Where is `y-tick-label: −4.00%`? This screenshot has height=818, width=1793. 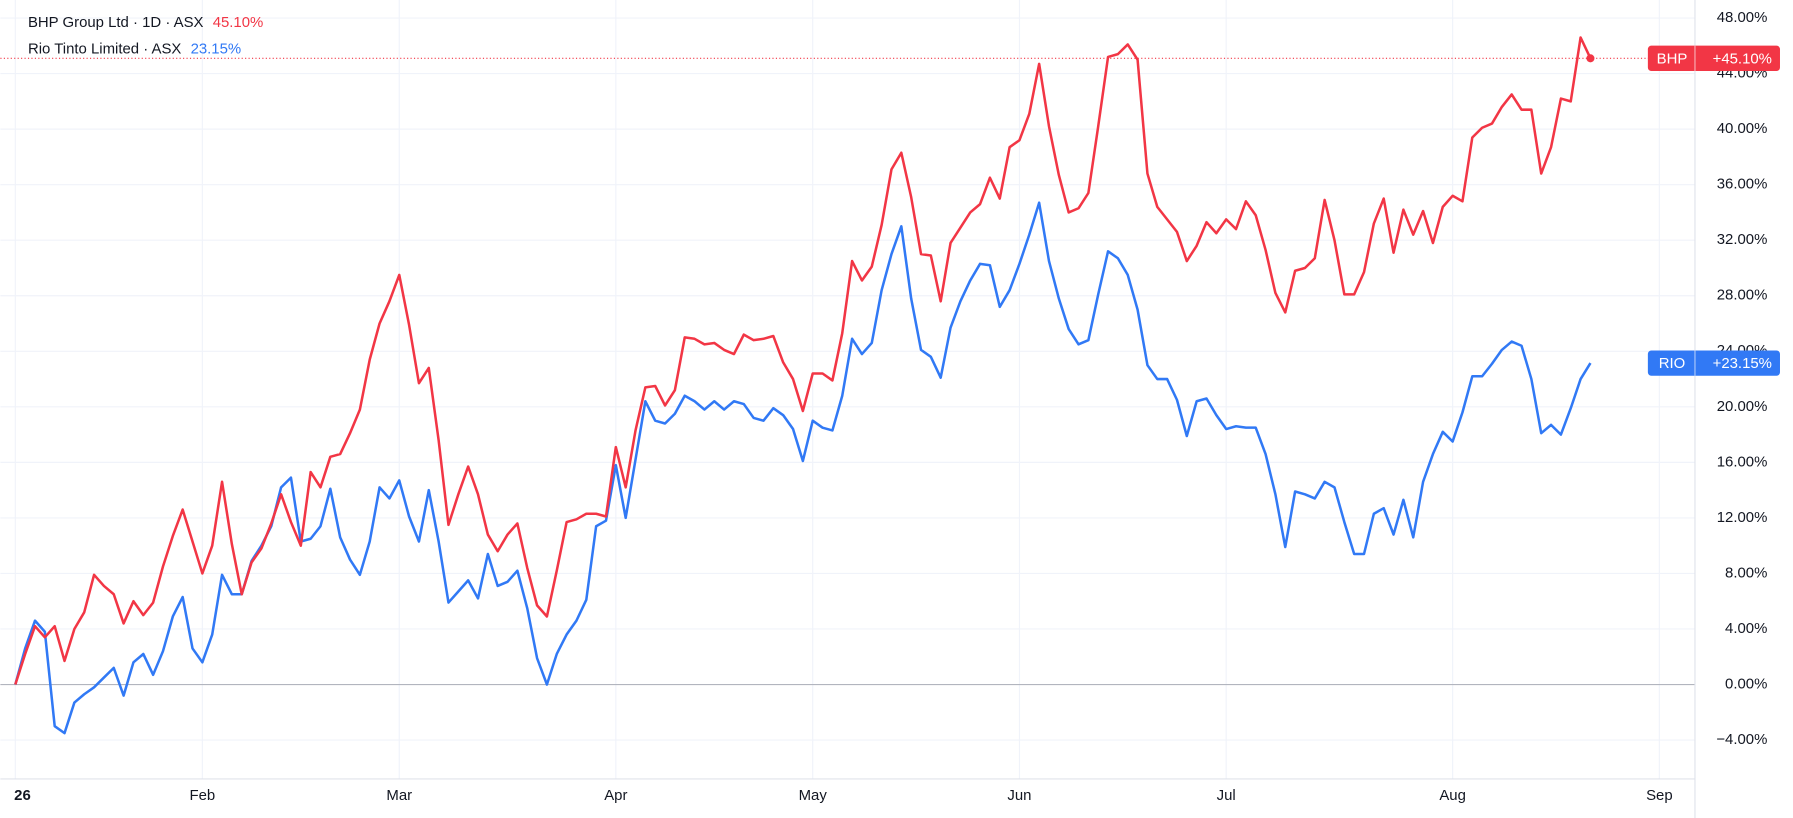
y-tick-label: −4.00% is located at coordinates (1741, 739).